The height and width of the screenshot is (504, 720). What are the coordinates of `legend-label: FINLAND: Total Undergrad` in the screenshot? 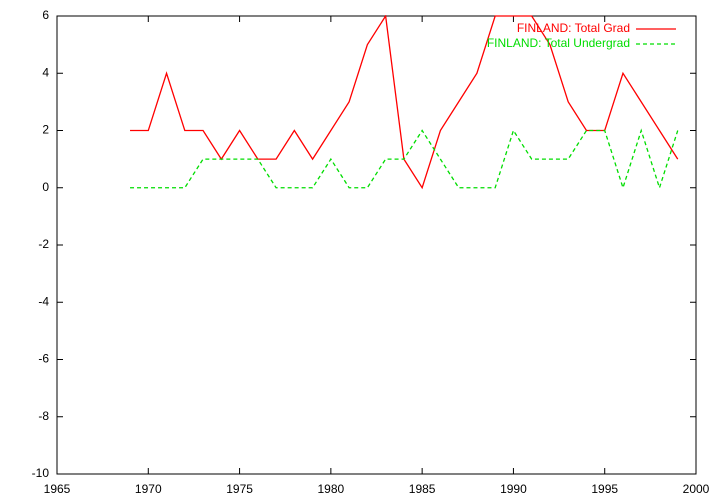 It's located at (558, 43).